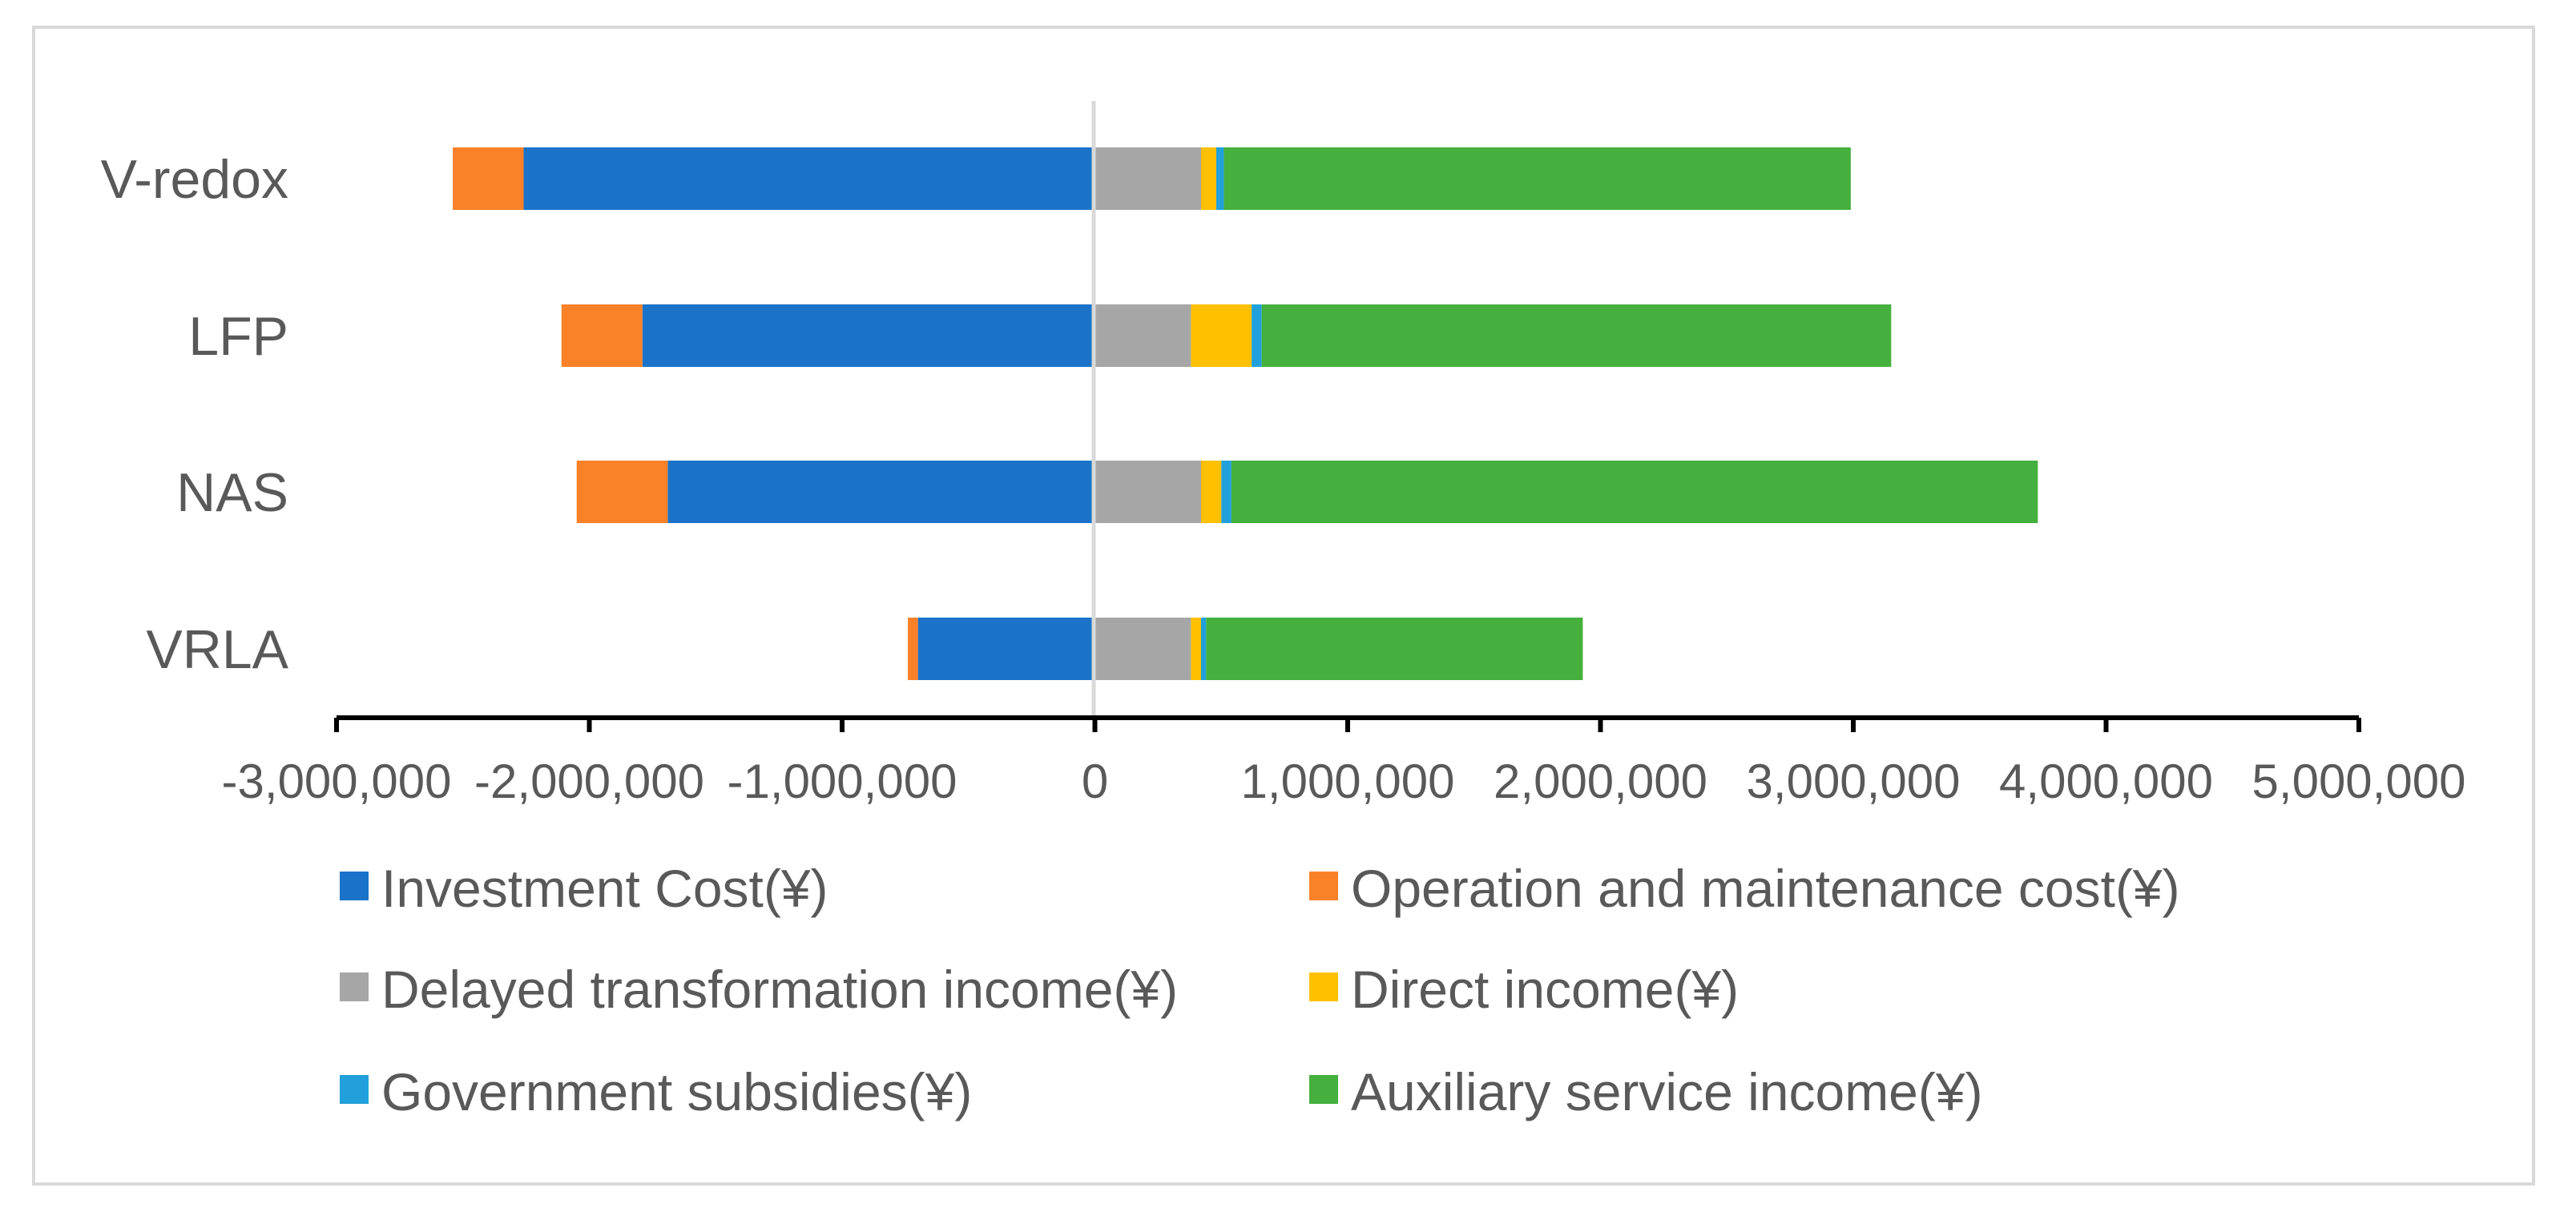 The width and height of the screenshot is (2576, 1224). I want to click on category-label: LFP, so click(238, 336).